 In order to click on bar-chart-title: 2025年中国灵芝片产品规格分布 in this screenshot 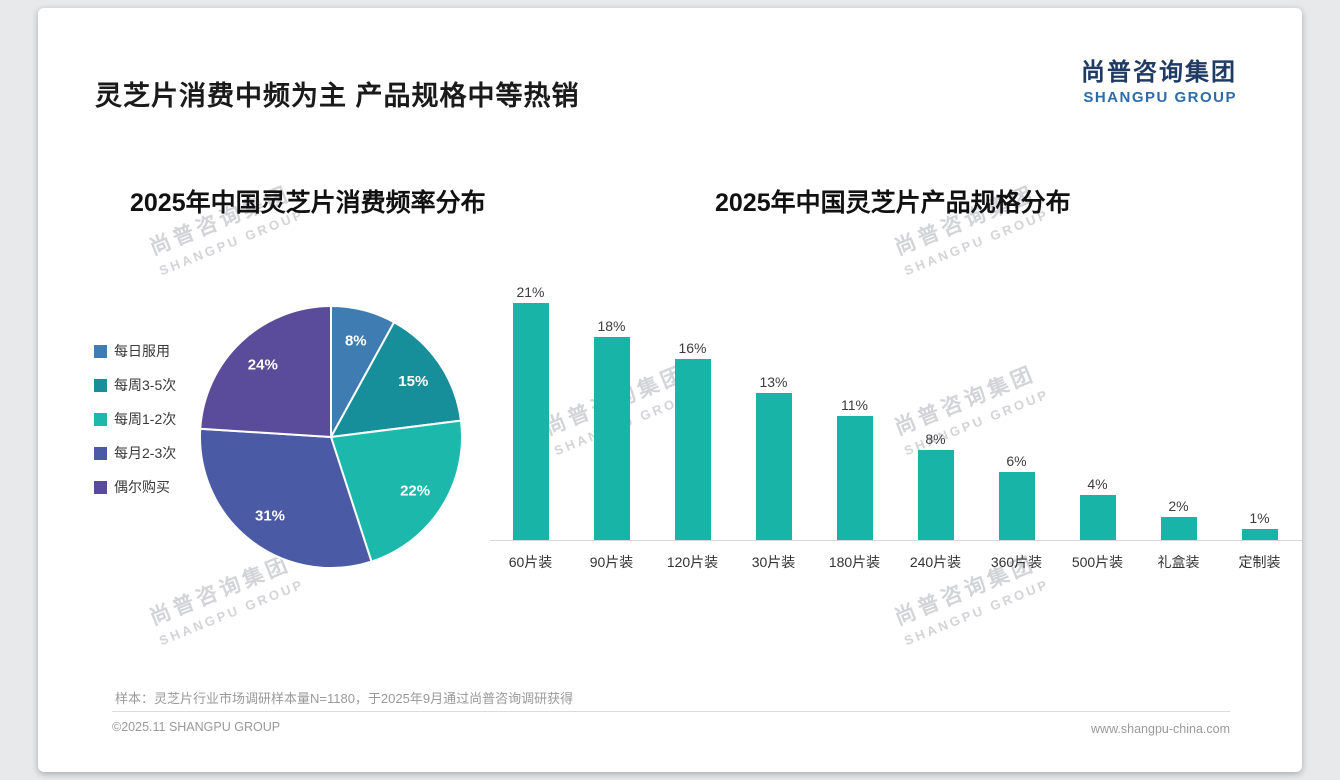, I will do `click(893, 203)`.